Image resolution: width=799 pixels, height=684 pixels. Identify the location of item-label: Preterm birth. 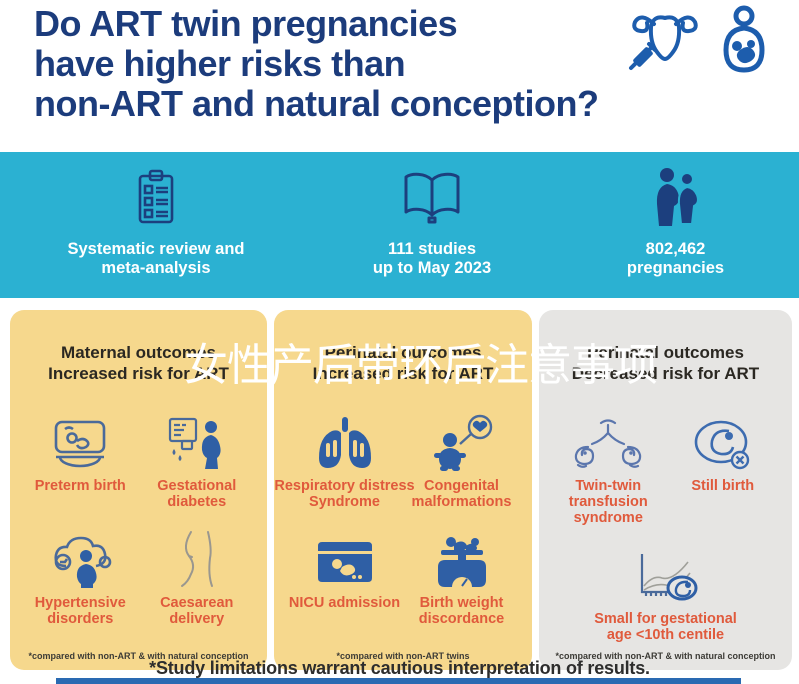
(80, 485).